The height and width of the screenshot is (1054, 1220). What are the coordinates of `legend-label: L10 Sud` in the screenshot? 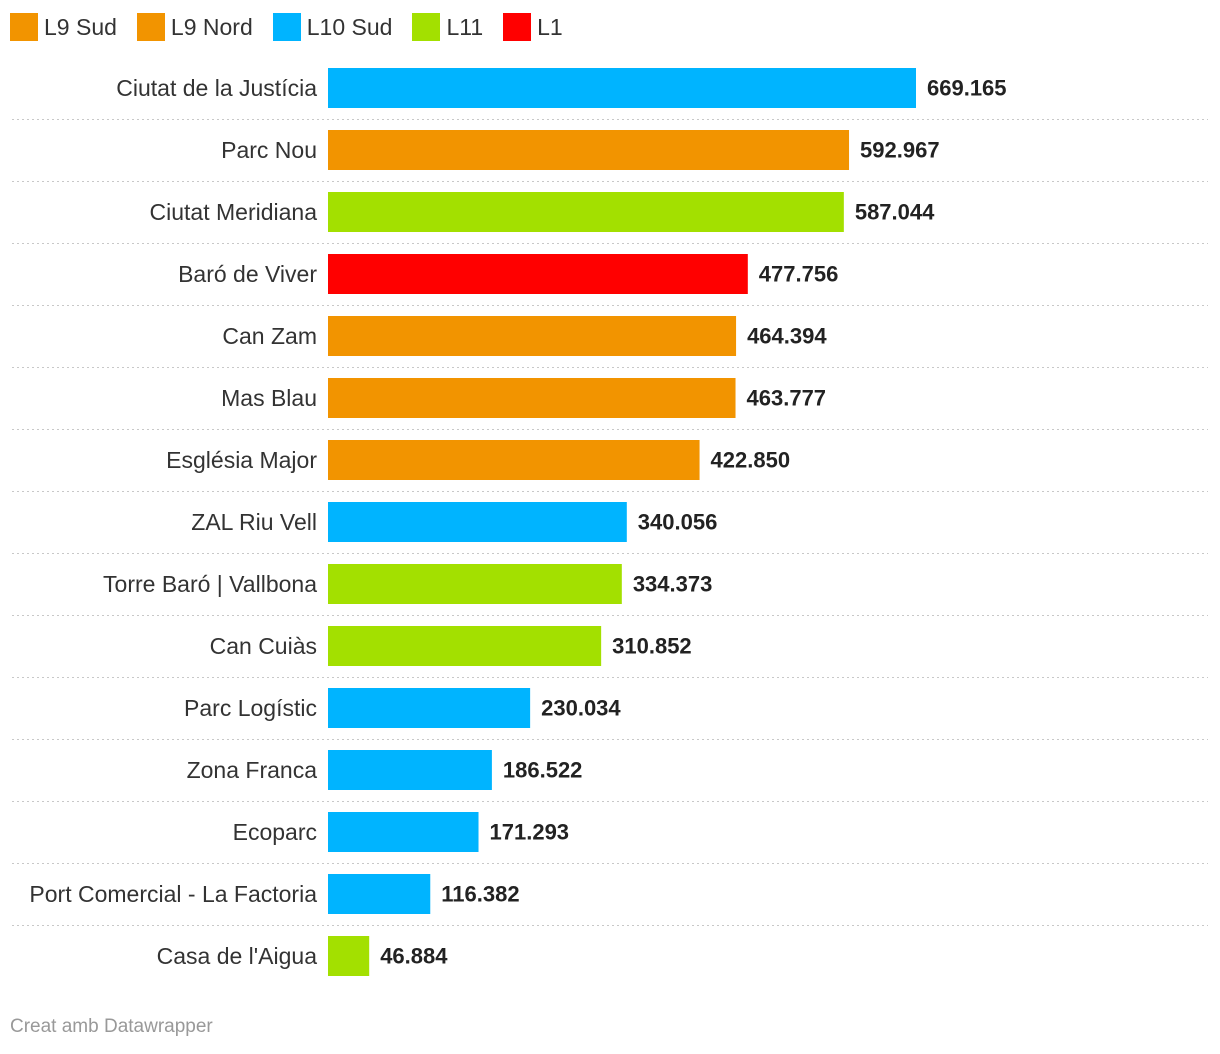 It's located at (349, 26).